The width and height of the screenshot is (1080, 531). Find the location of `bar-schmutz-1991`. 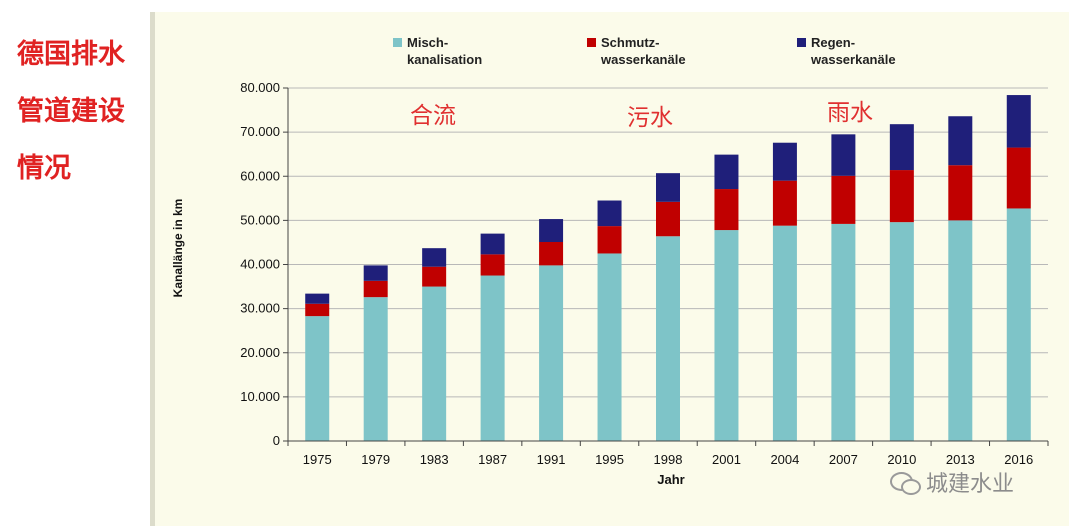

bar-schmutz-1991 is located at coordinates (551, 253).